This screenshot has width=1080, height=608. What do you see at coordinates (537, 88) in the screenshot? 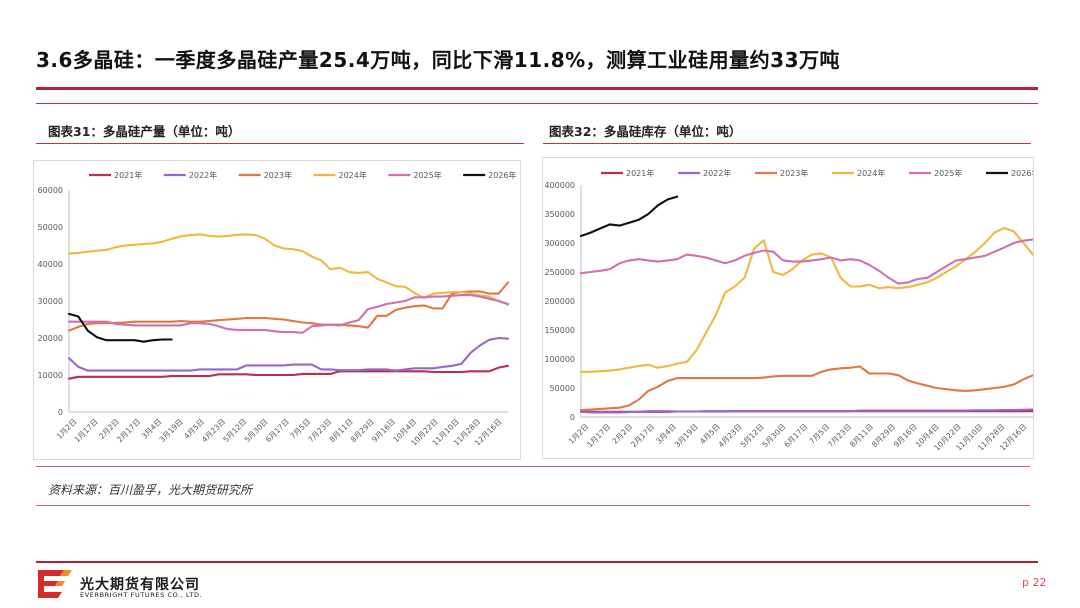
I see `title-underline` at bounding box center [537, 88].